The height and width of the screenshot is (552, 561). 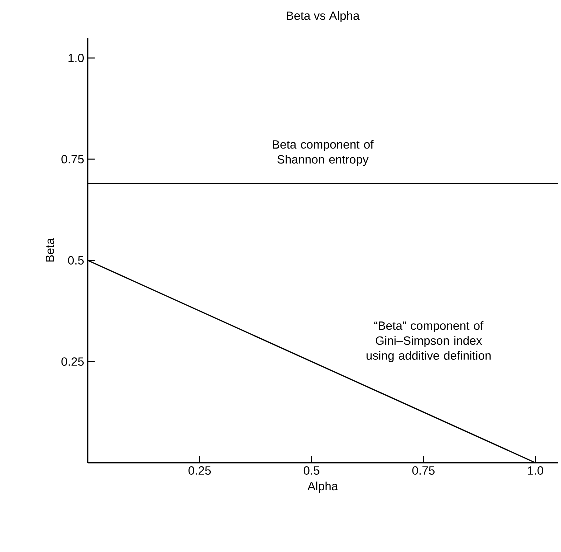 I want to click on y-tick-label: 1.0, so click(x=76, y=58).